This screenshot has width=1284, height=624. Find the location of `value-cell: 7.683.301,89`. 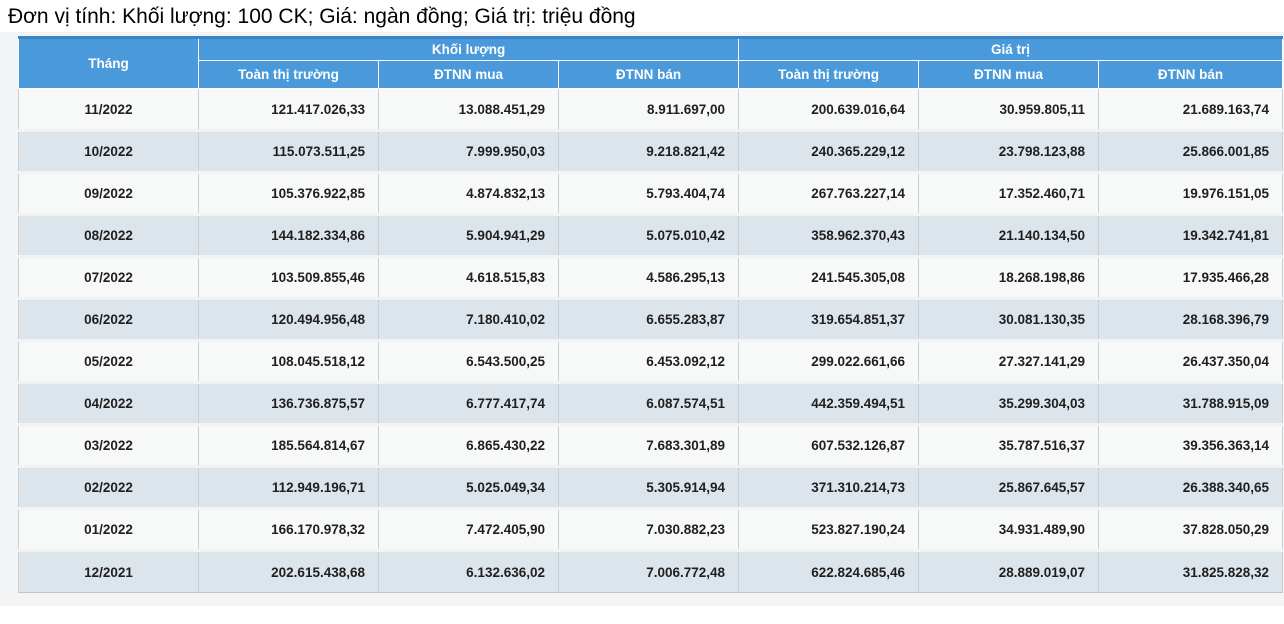

value-cell: 7.683.301,89 is located at coordinates (649, 446).